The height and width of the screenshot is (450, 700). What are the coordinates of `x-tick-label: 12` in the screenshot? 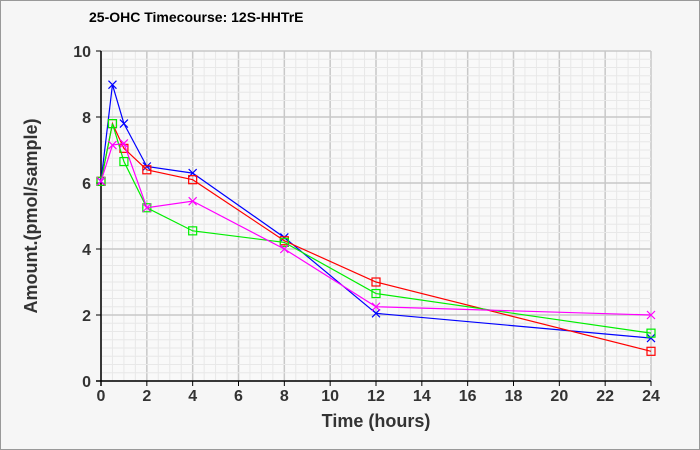 It's located at (376, 396).